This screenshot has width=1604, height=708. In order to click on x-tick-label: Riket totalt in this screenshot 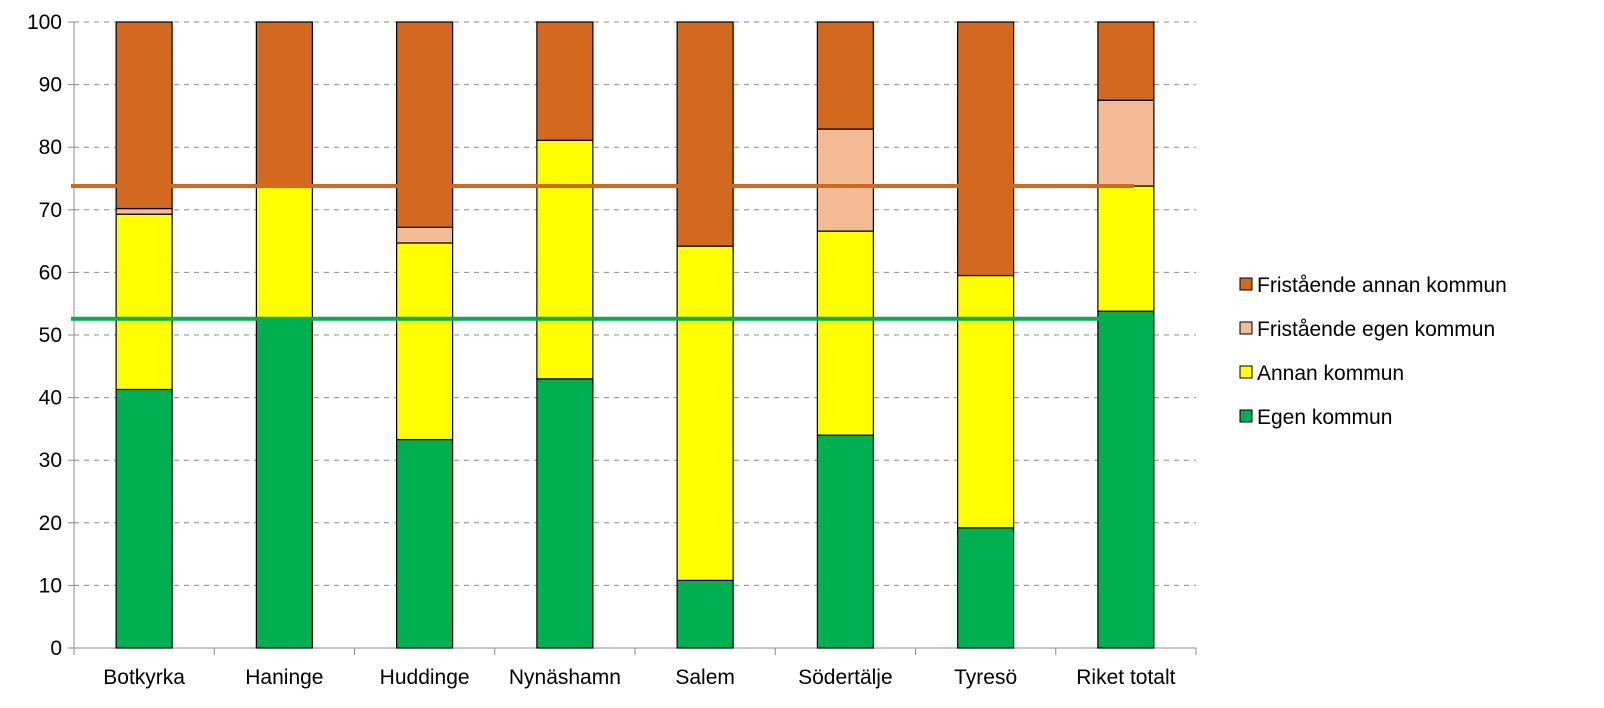, I will do `click(1125, 677)`.